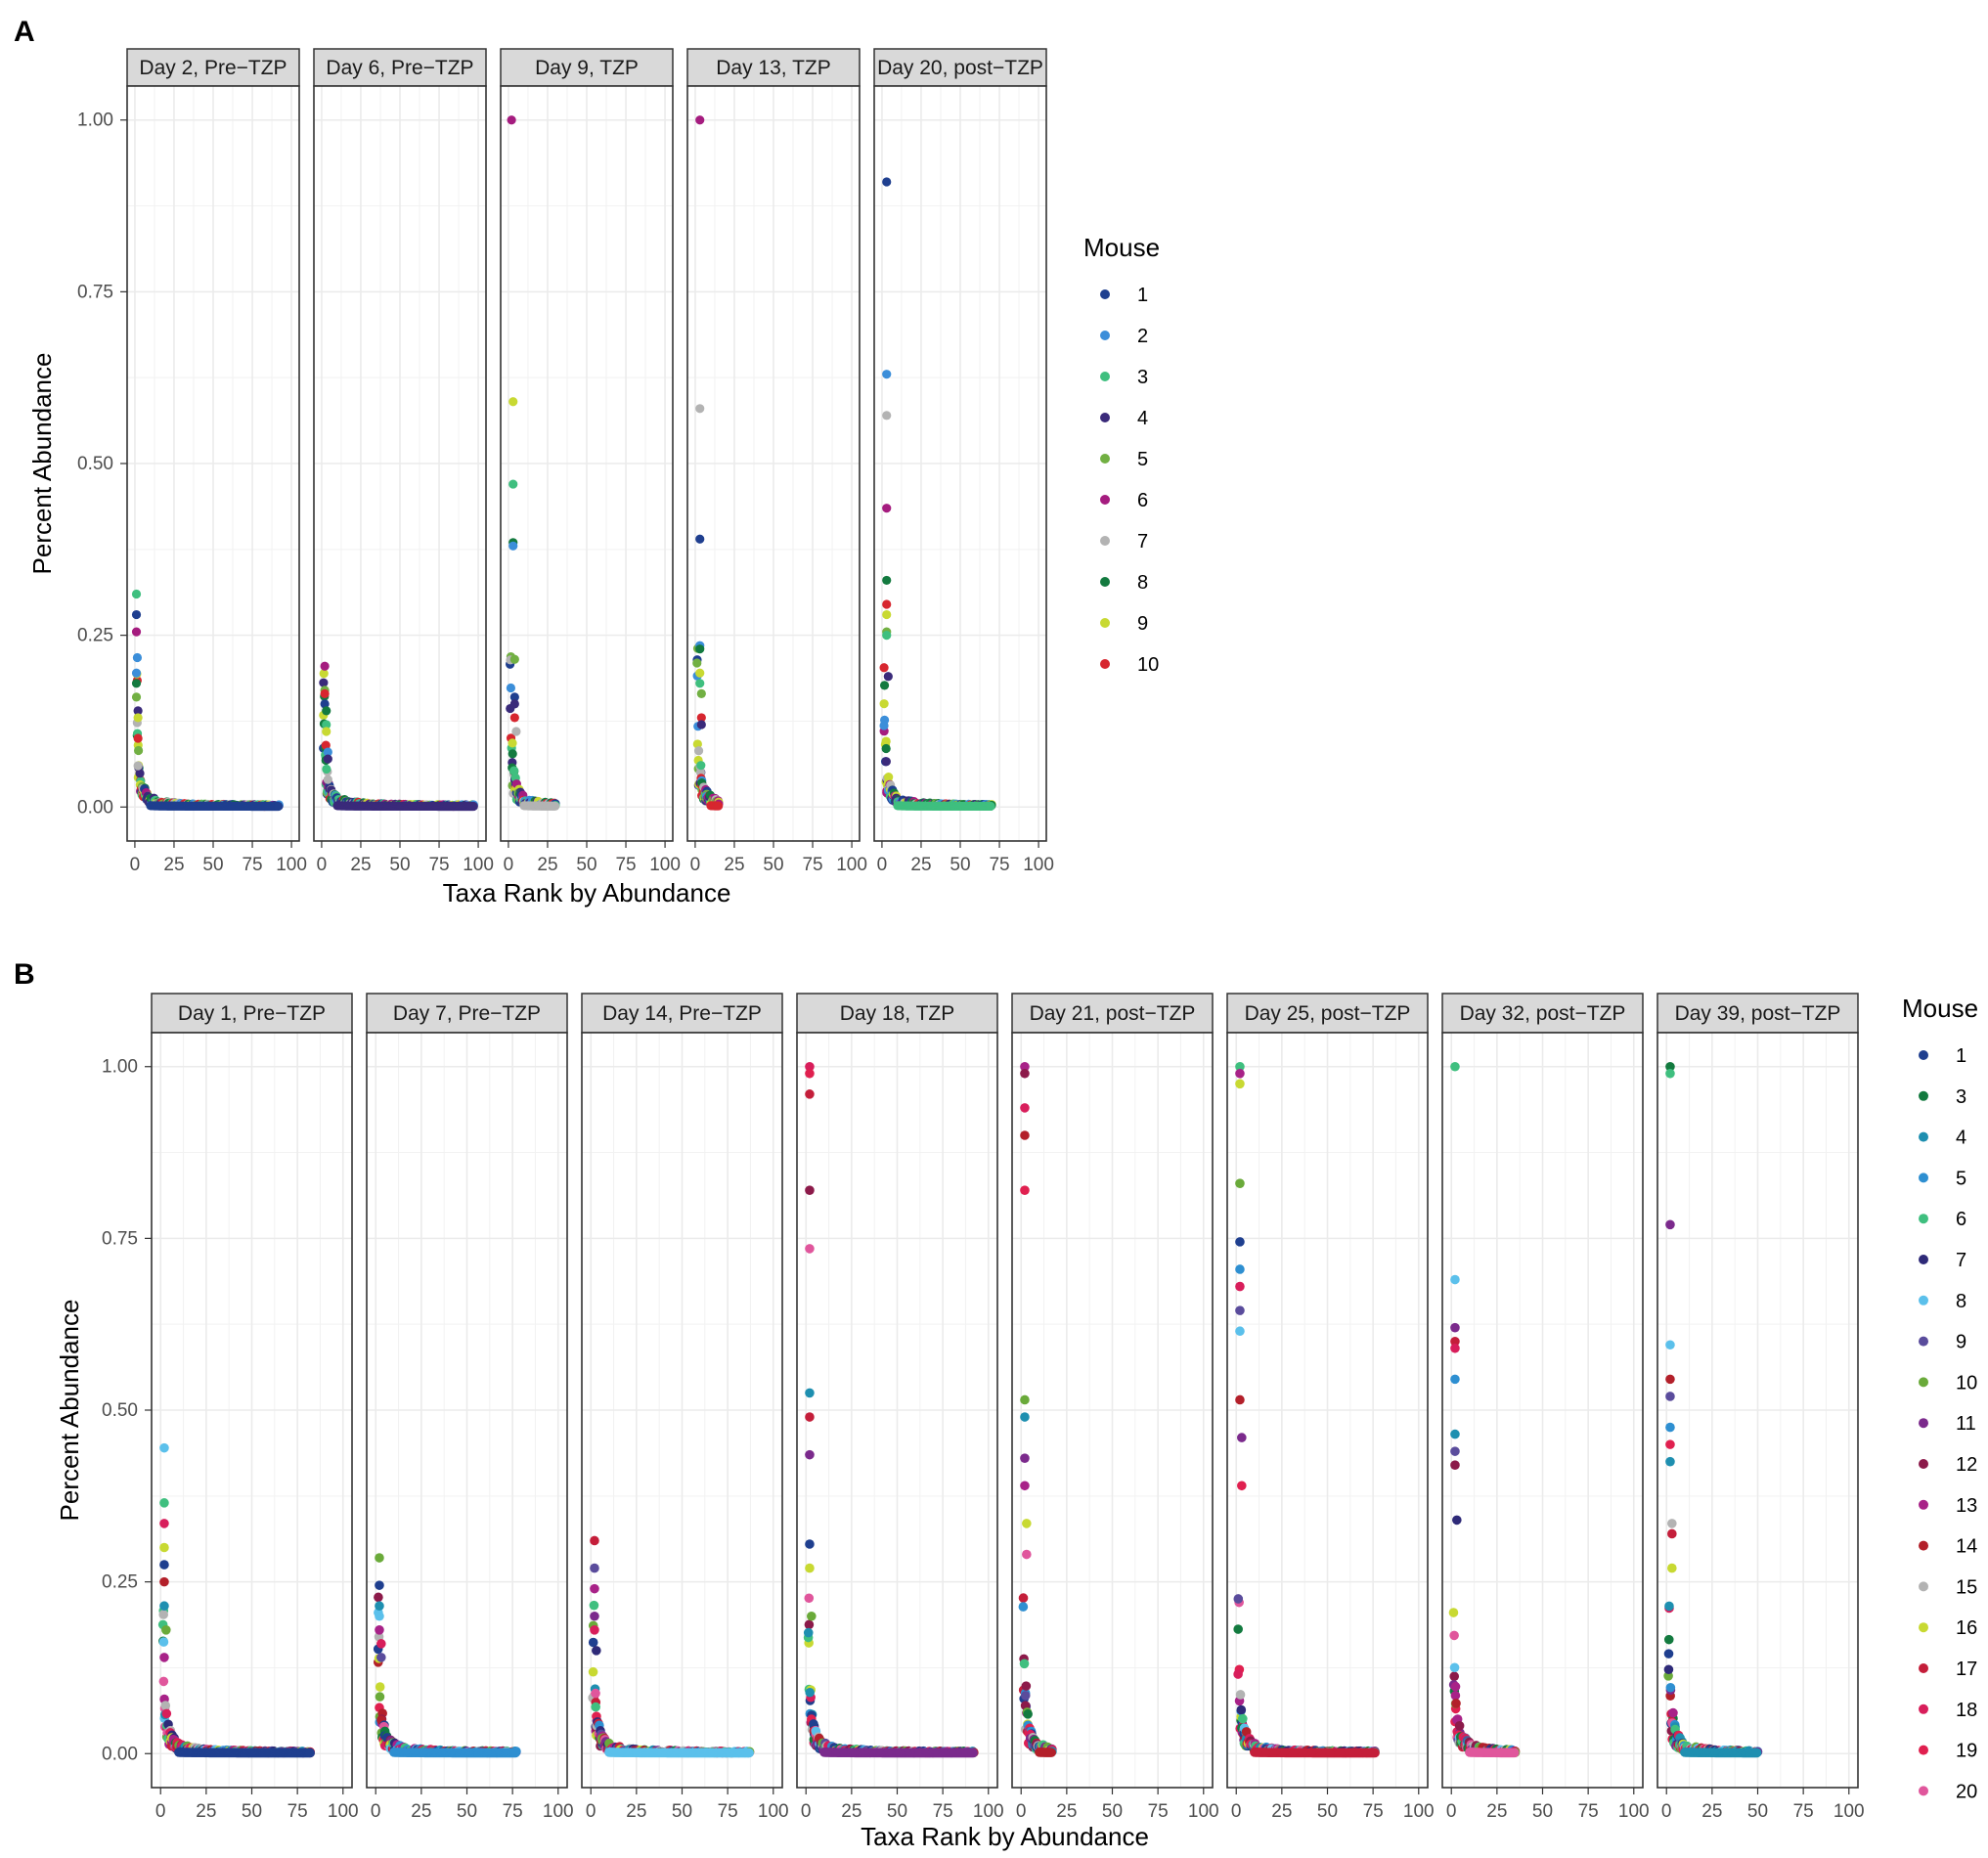  I want to click on facet-title: Day 21, post−TZP, so click(1113, 1013).